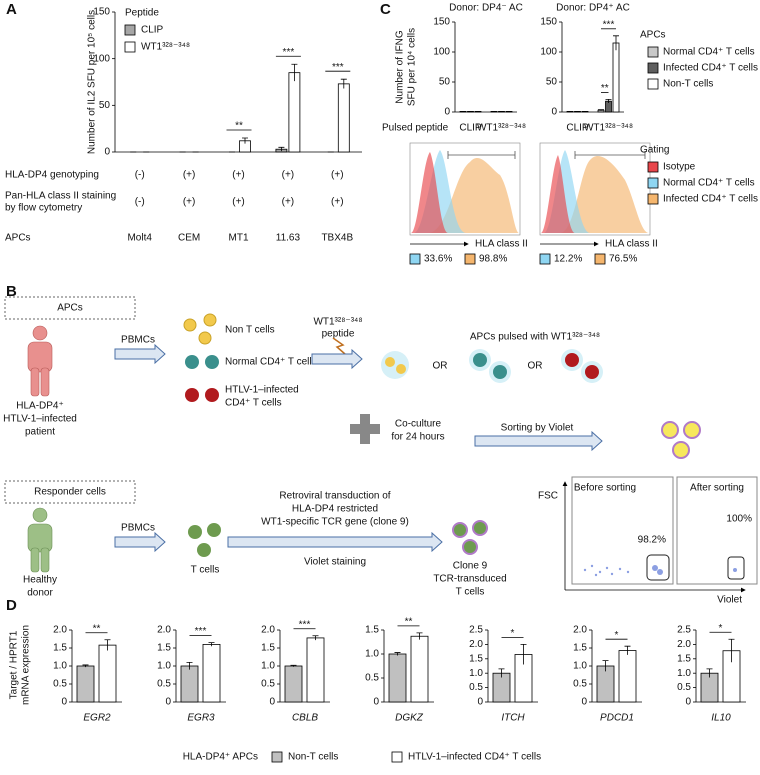 This screenshot has width=760, height=775. Describe the element at coordinates (412, 67) in the screenshot. I see `y-axis-label: SFU per 10⁴ cells` at that location.